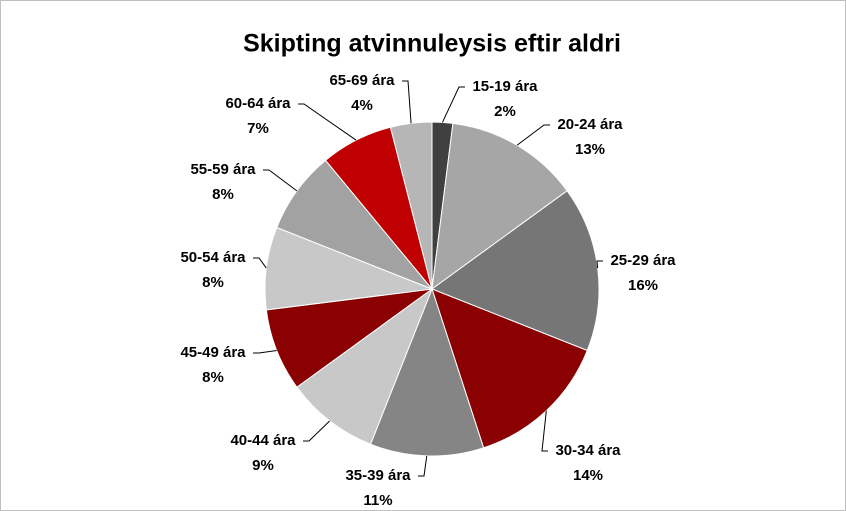  What do you see at coordinates (263, 465) in the screenshot?
I see `slice-value-label: 9%` at bounding box center [263, 465].